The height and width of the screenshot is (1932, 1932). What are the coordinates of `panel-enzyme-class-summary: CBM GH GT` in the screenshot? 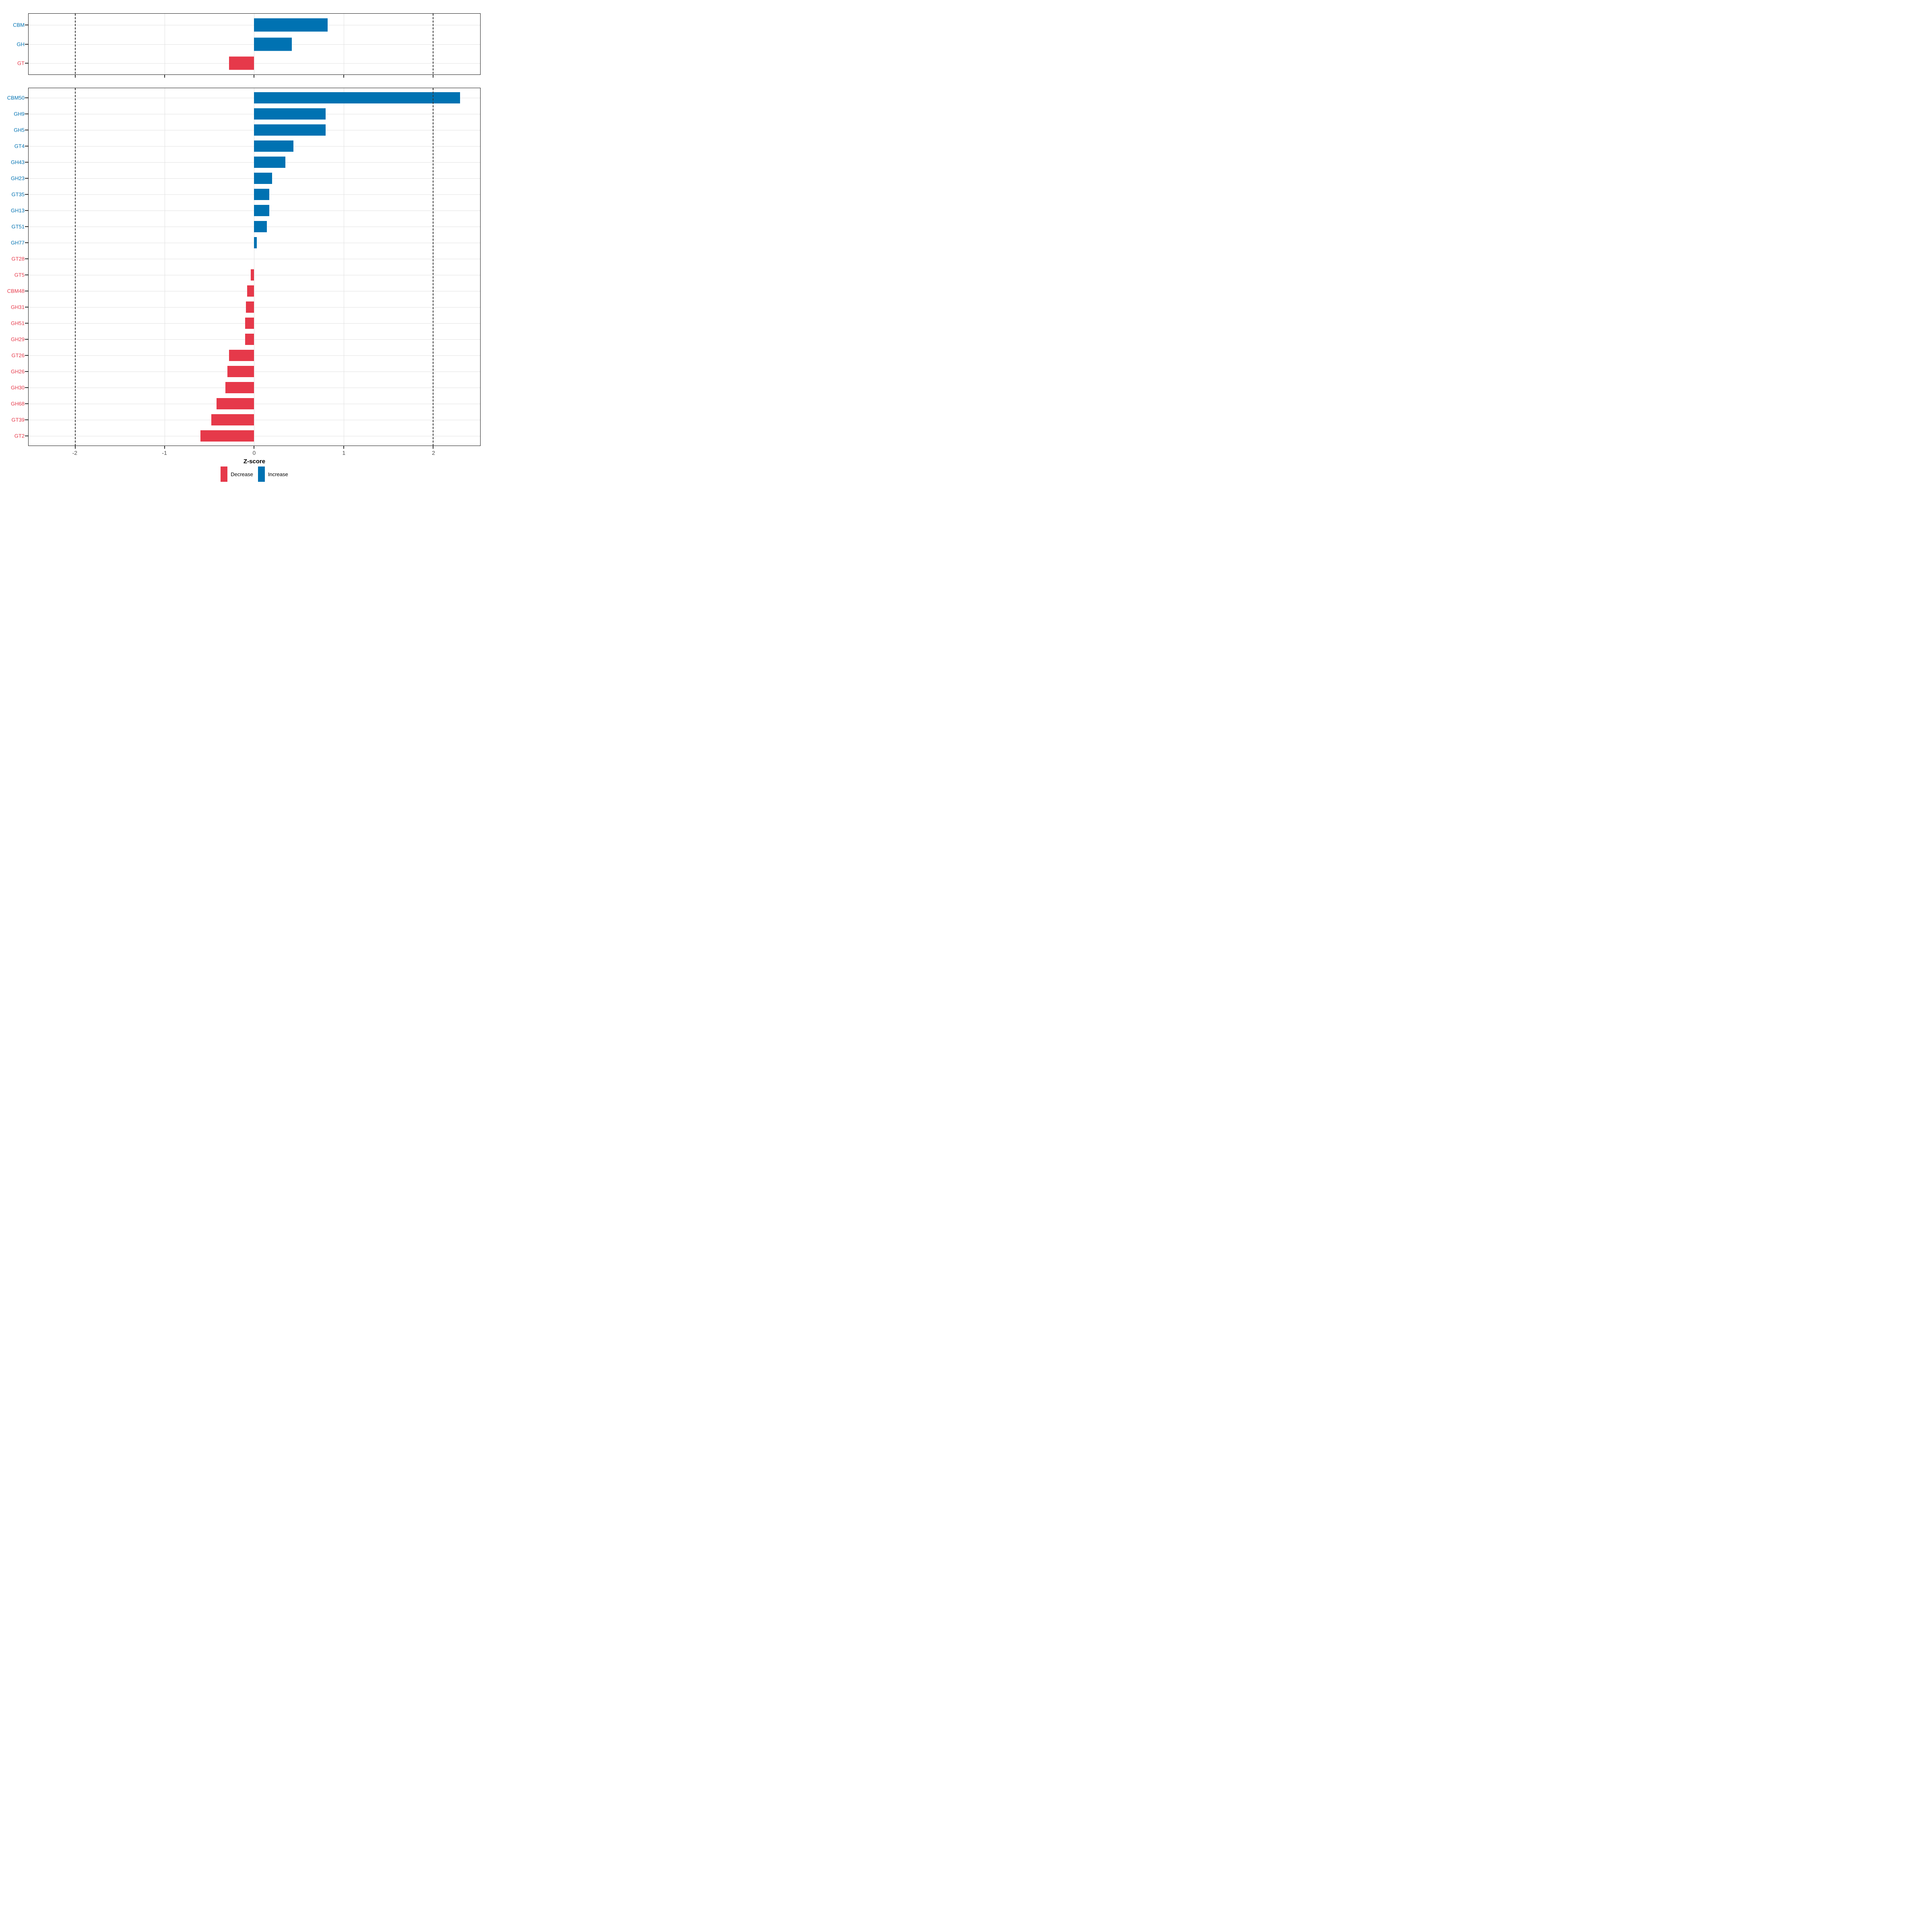 It's located at (247, 45).